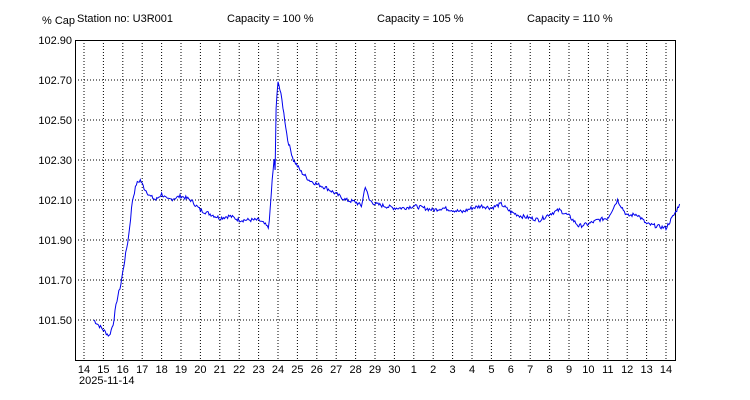 The width and height of the screenshot is (750, 400). What do you see at coordinates (55, 281) in the screenshot?
I see `y-tick-label: 101.70` at bounding box center [55, 281].